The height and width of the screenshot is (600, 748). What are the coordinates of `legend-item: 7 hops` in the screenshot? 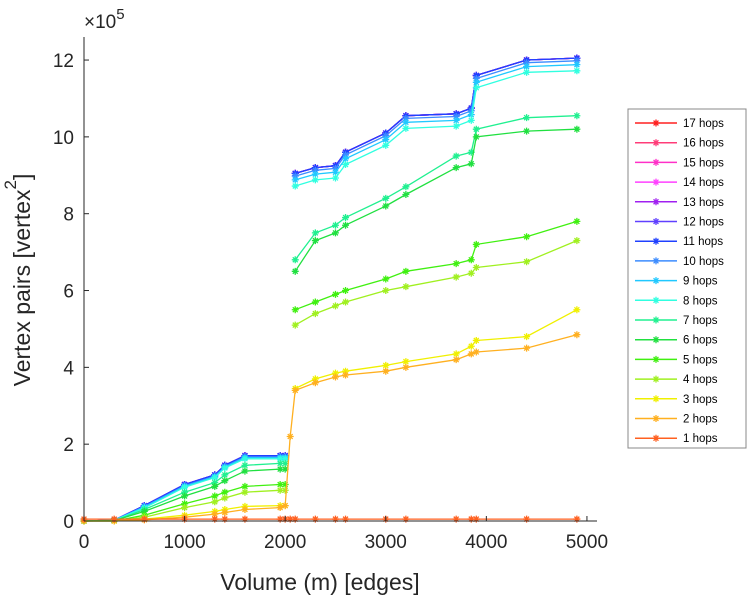 It's located at (676, 321).